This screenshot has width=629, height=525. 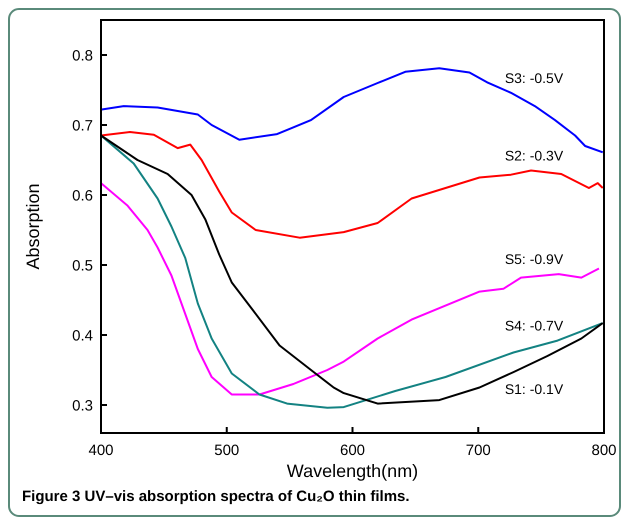 What do you see at coordinates (227, 450) in the screenshot?
I see `x-tick-label: 500` at bounding box center [227, 450].